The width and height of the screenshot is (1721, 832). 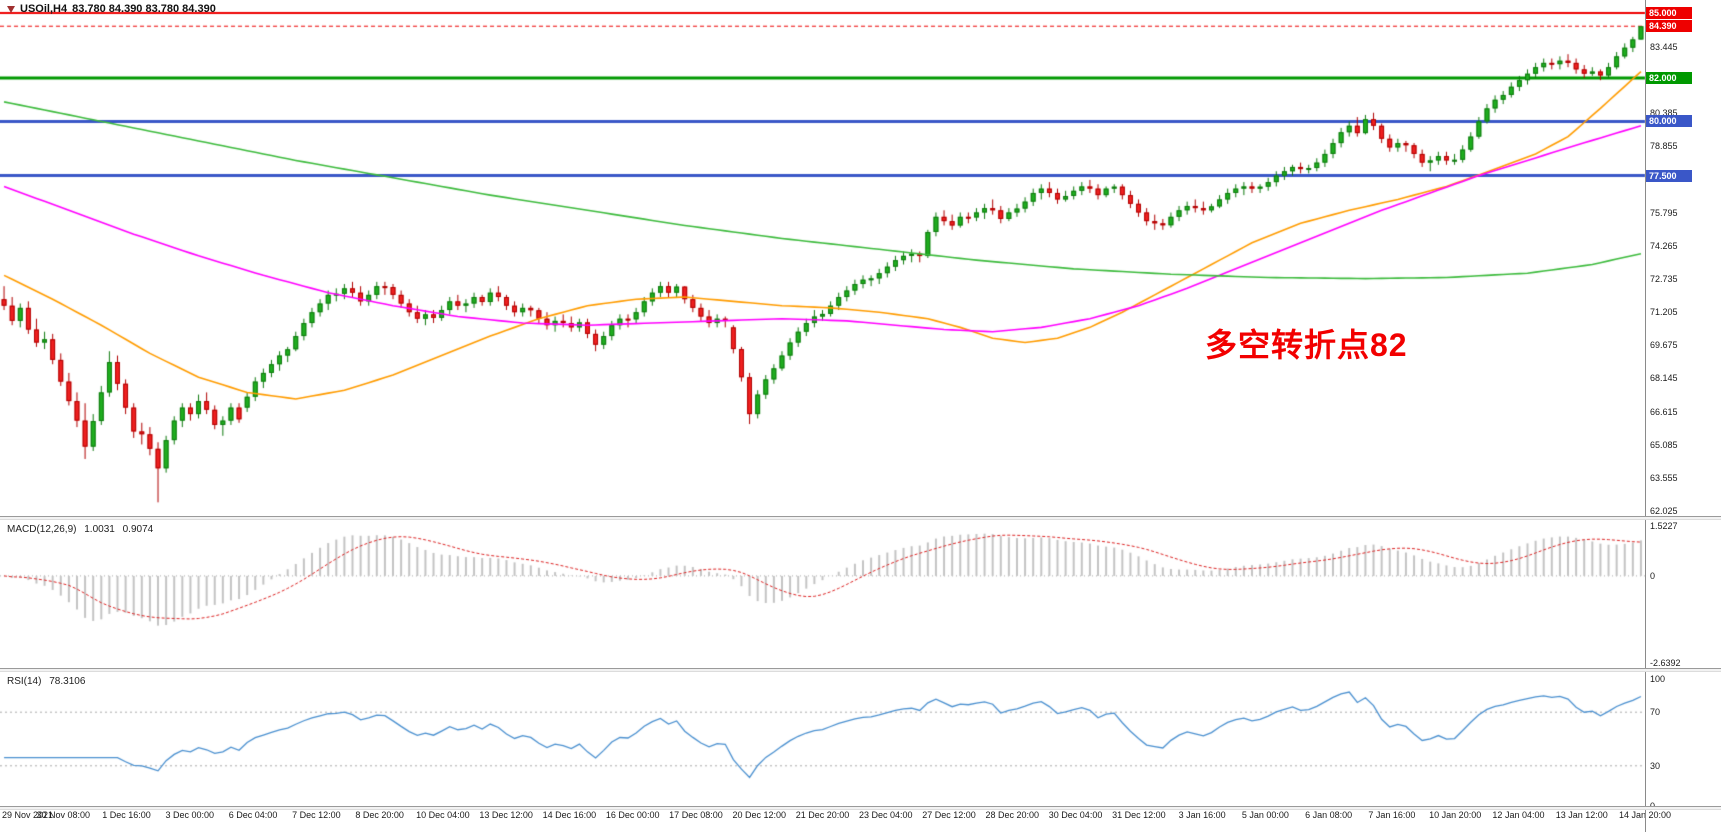 I want to click on rsi-value: 78.3106, so click(x=67, y=681).